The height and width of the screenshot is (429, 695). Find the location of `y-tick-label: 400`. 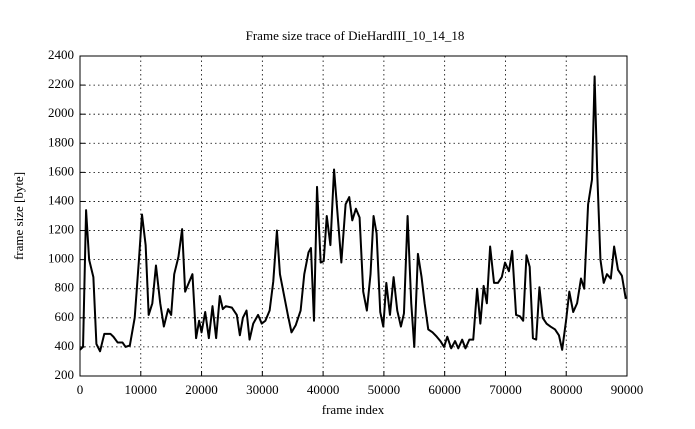

y-tick-label: 400 is located at coordinates (65, 345).